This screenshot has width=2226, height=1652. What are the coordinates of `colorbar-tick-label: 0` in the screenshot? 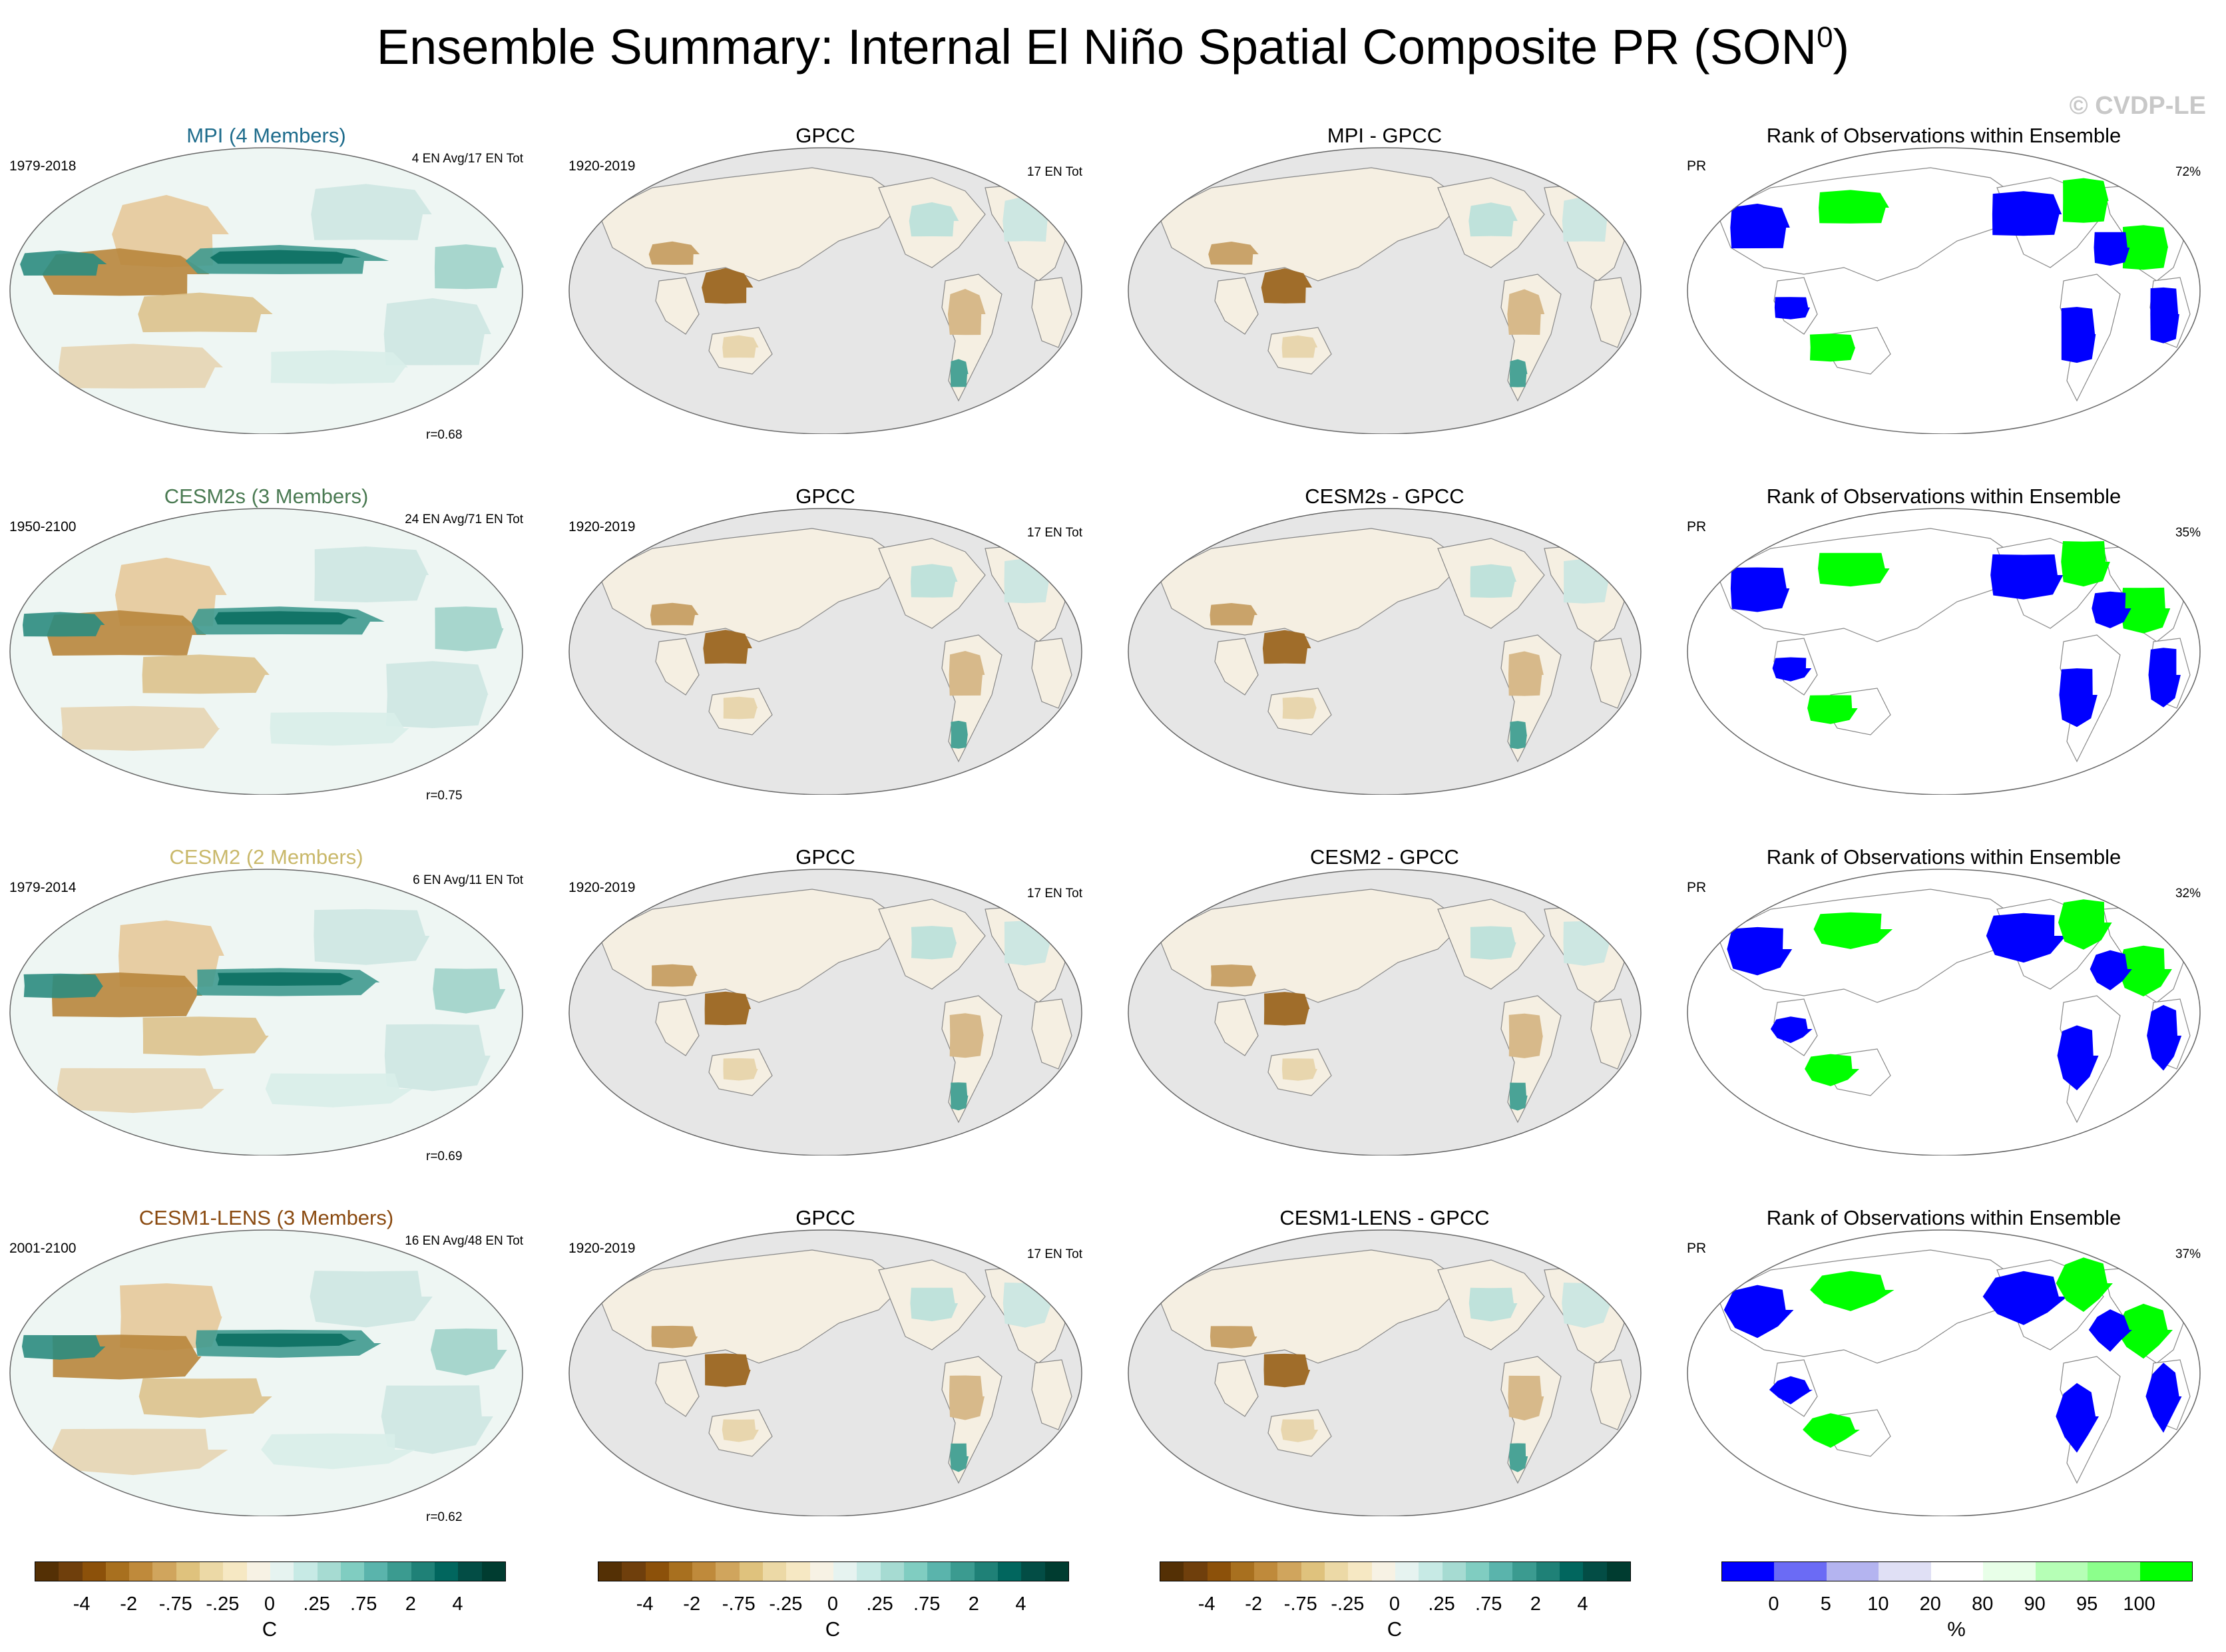 It's located at (270, 1604).